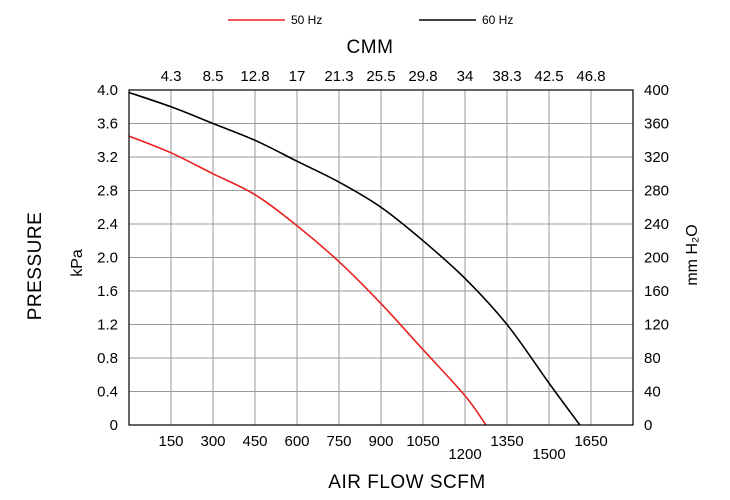 This screenshot has height=500, width=730. Describe the element at coordinates (35, 266) in the screenshot. I see `y-axis-title: PRESSURE` at that location.